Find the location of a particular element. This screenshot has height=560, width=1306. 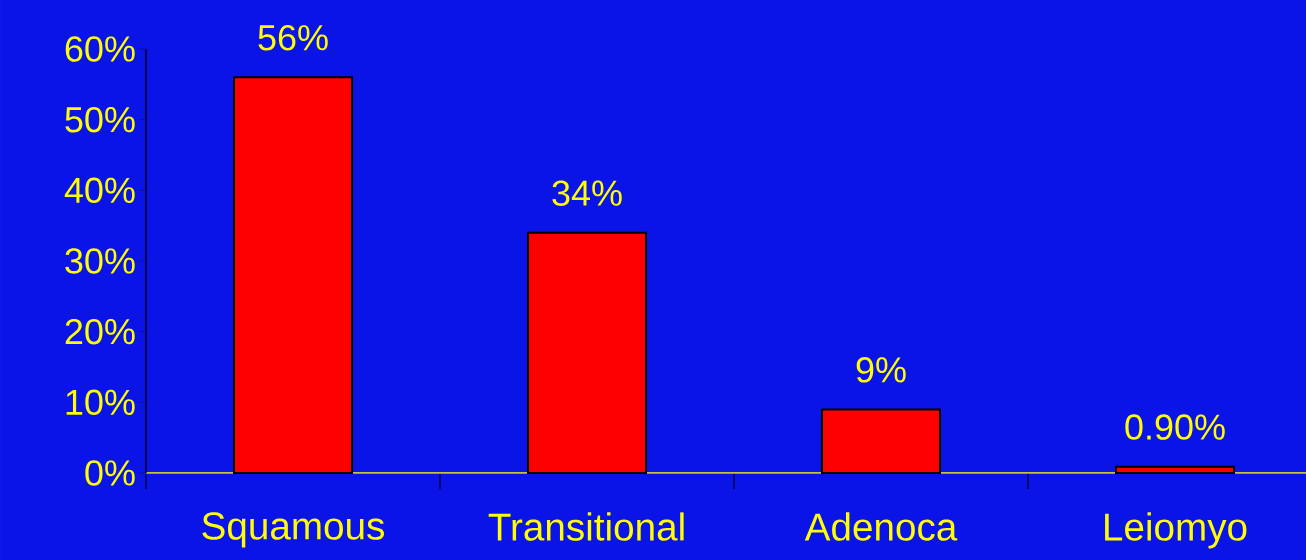

data-label: 34% is located at coordinates (587, 193).